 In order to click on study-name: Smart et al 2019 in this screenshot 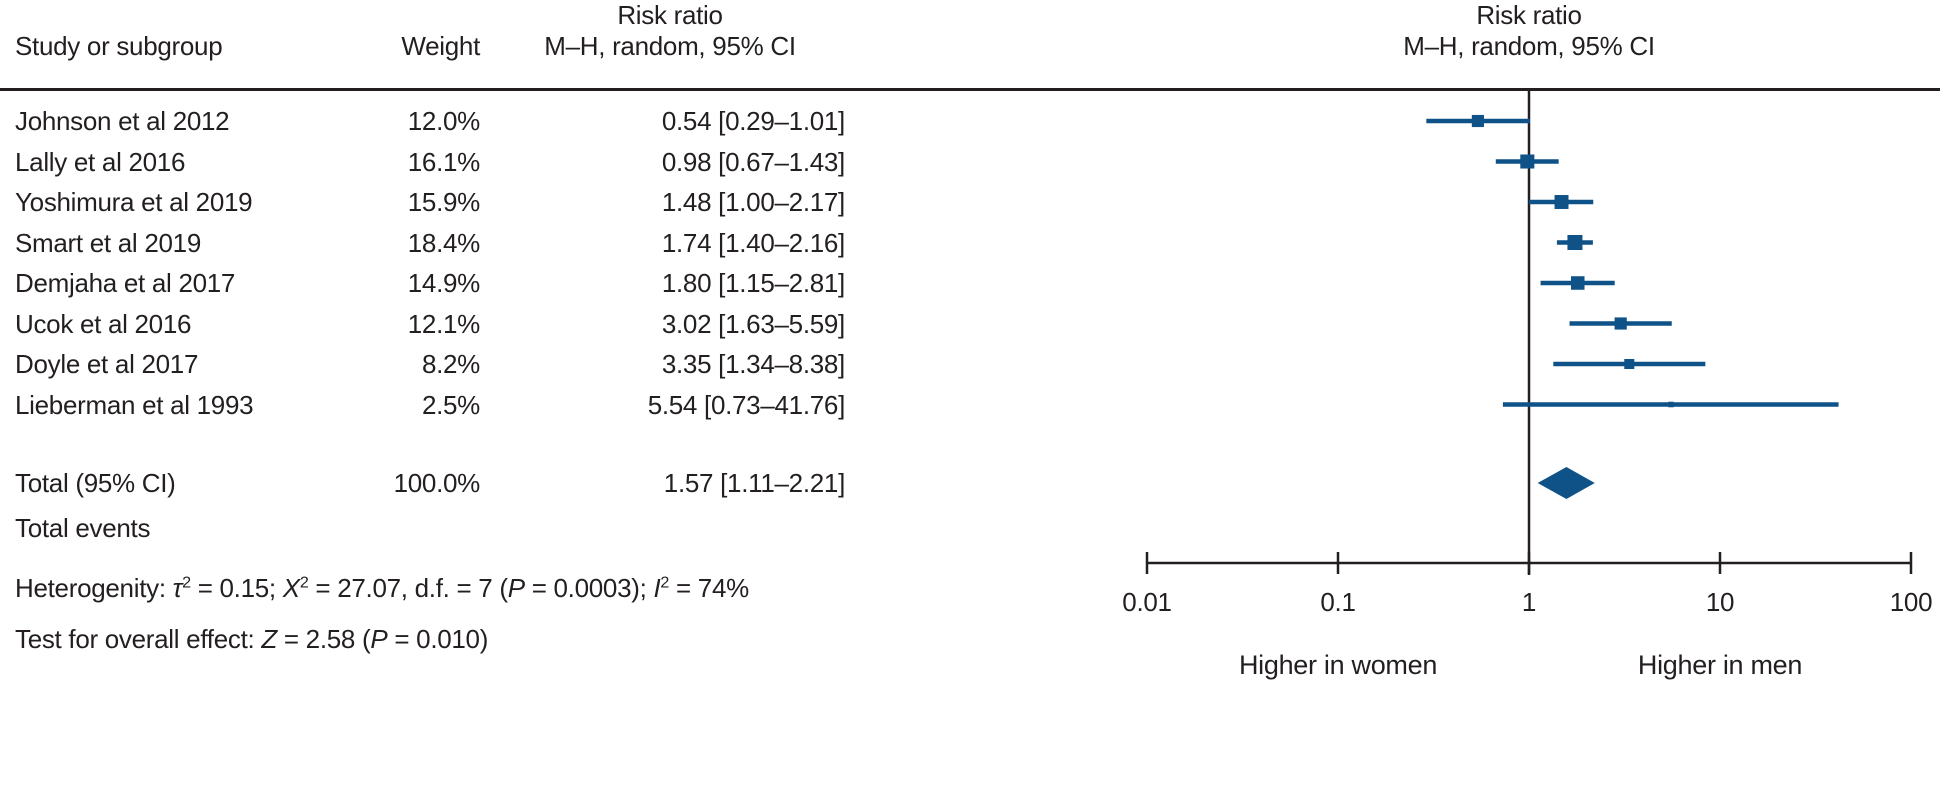, I will do `click(108, 242)`.